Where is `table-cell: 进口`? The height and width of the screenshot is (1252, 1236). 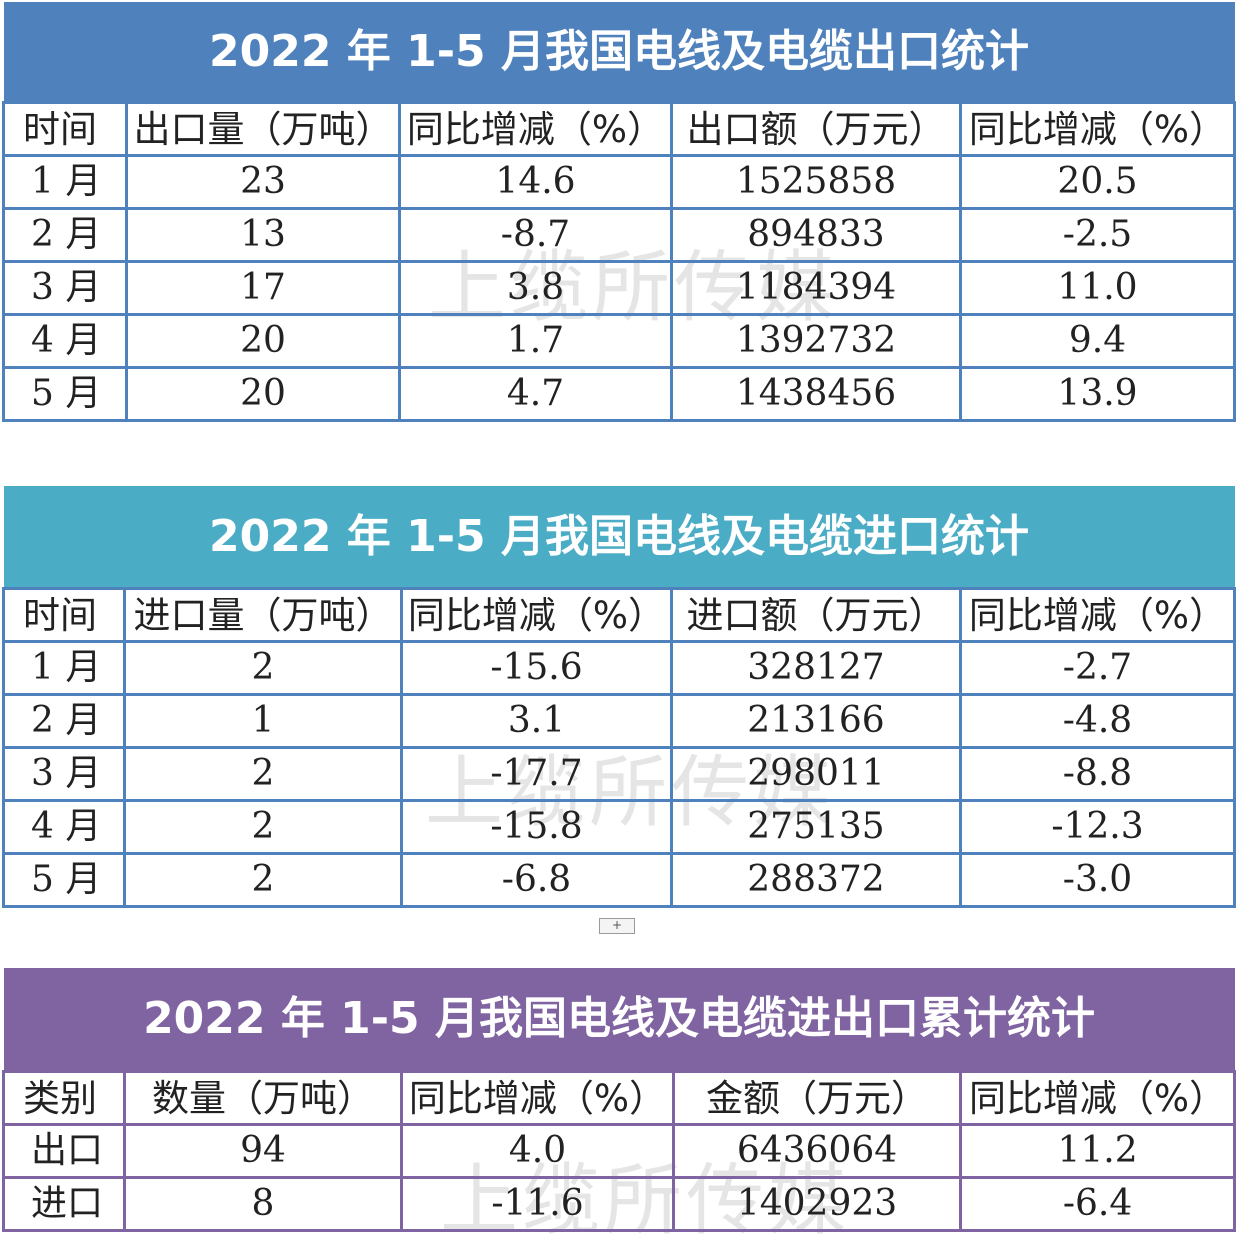
table-cell: 进口 is located at coordinates (64, 1204).